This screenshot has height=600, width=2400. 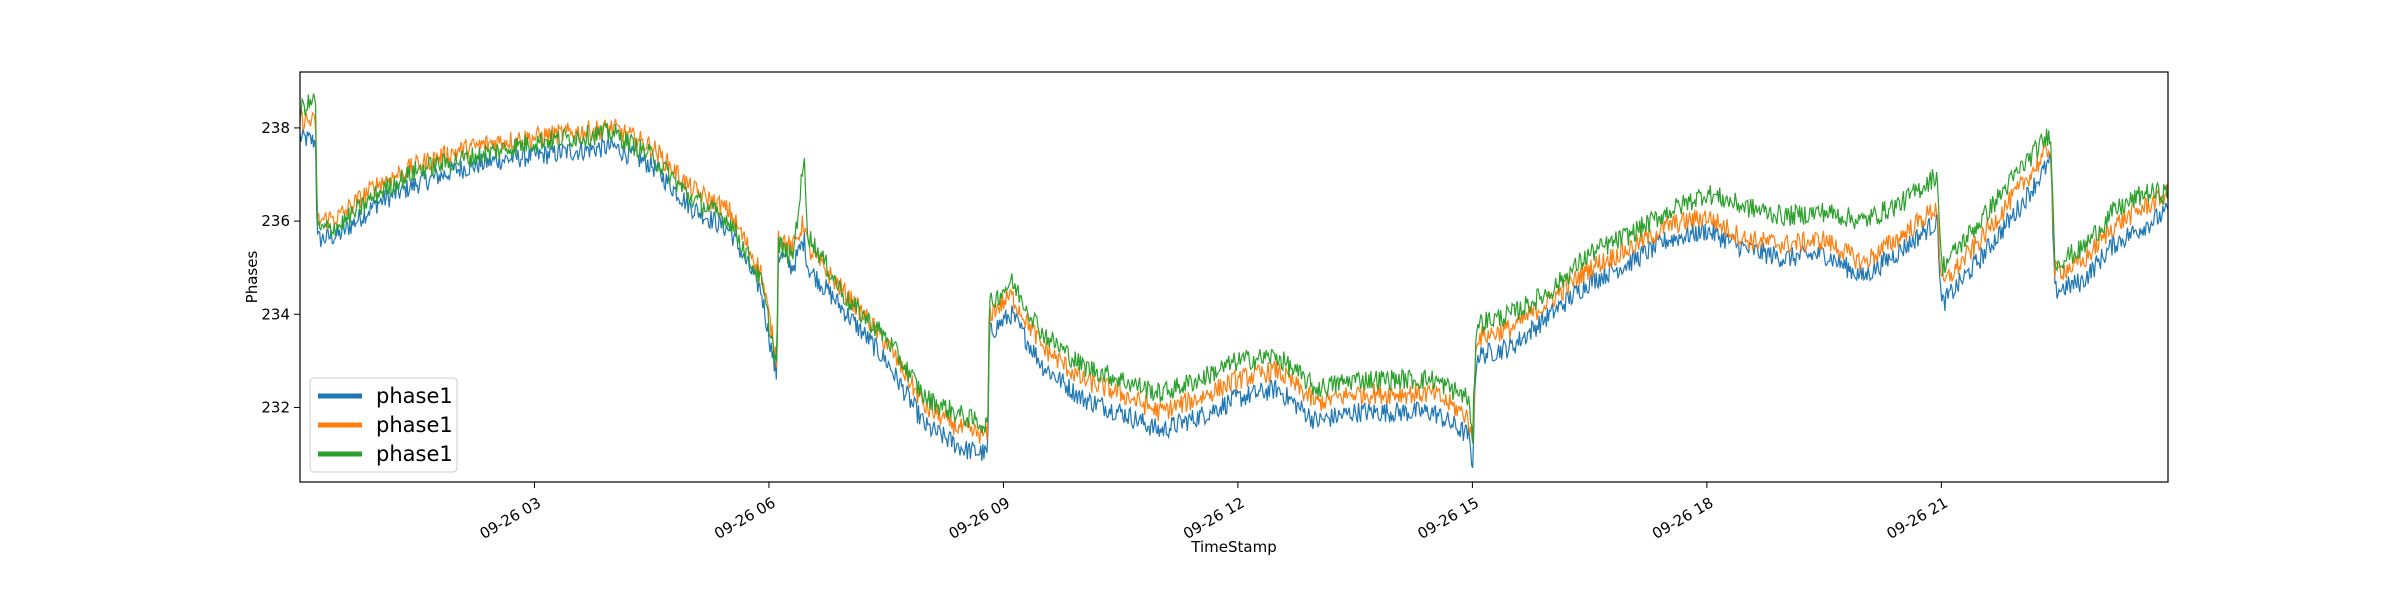 What do you see at coordinates (1213, 518) in the screenshot?
I see `x-tick-label: 09-26 12` at bounding box center [1213, 518].